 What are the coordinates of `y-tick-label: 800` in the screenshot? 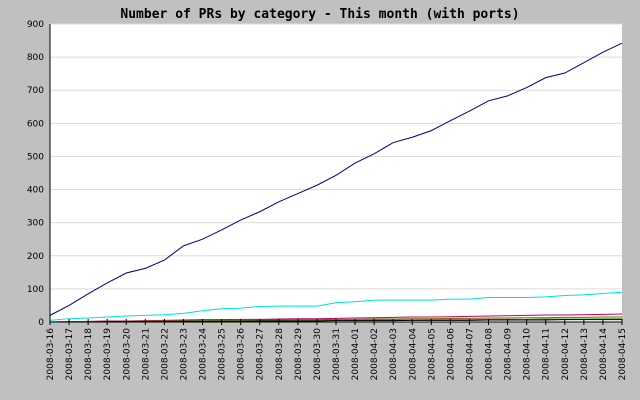 It's located at (35, 58).